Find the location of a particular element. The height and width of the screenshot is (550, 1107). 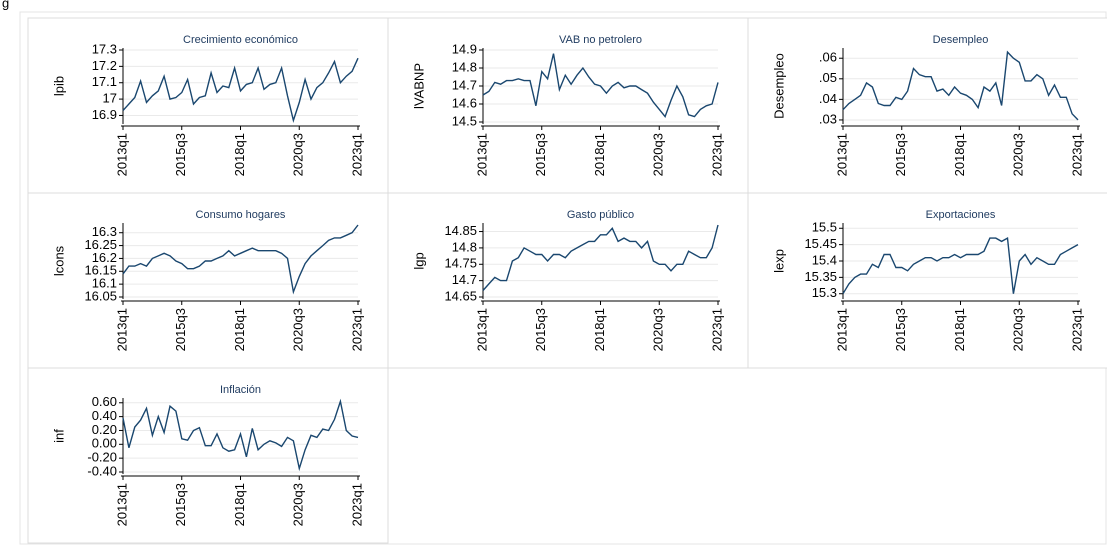

y-tick-label: .04 is located at coordinates (828, 98).